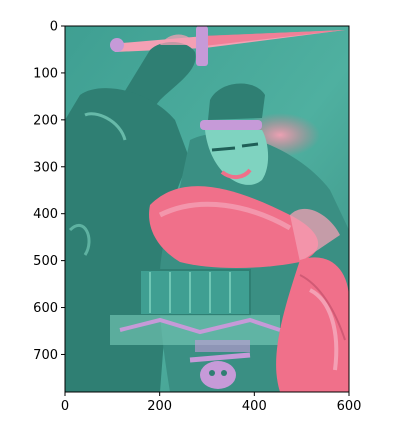  I want to click on y-tick-label: 400, so click(45, 214).